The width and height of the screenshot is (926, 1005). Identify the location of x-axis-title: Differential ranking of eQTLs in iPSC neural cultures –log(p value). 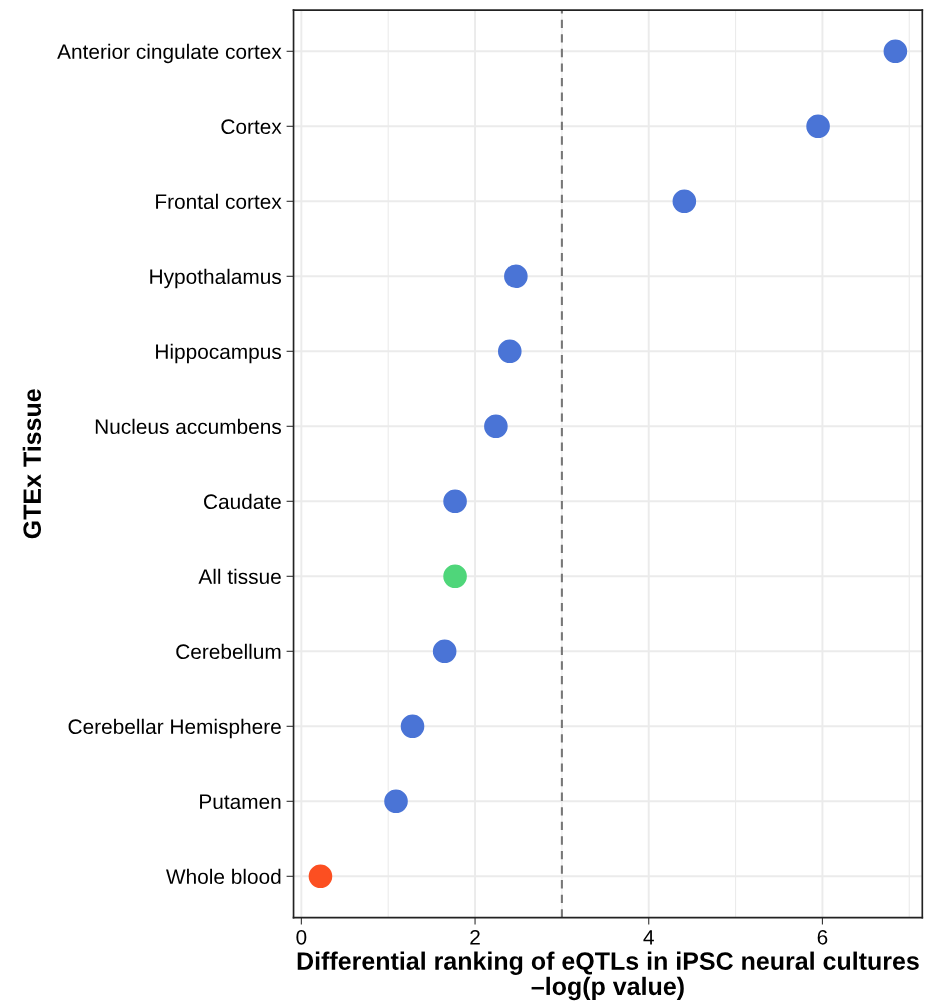
(608, 976).